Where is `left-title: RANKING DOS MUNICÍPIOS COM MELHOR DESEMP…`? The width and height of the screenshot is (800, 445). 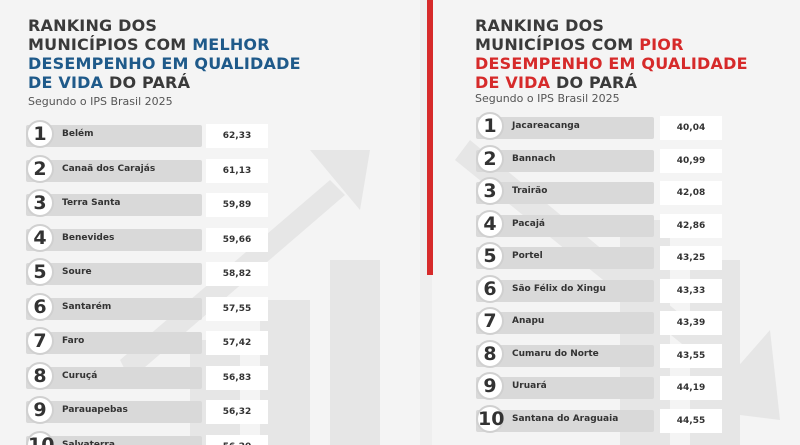
left-title: RANKING DOS MUNICÍPIOS COM MELHOR DESEMP… is located at coordinates (164, 54).